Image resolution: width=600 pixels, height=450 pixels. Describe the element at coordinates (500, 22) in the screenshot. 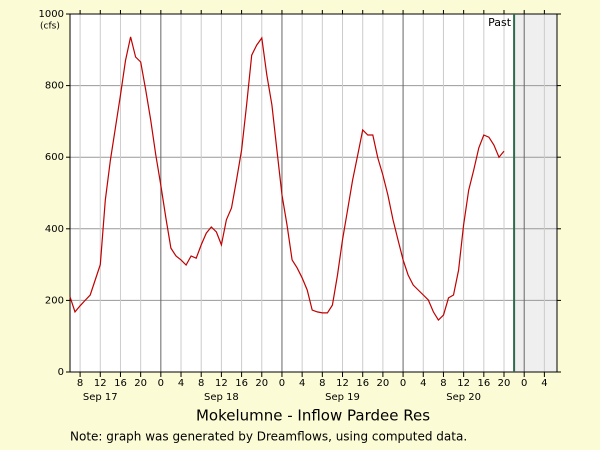

I see `past-label: Past` at that location.